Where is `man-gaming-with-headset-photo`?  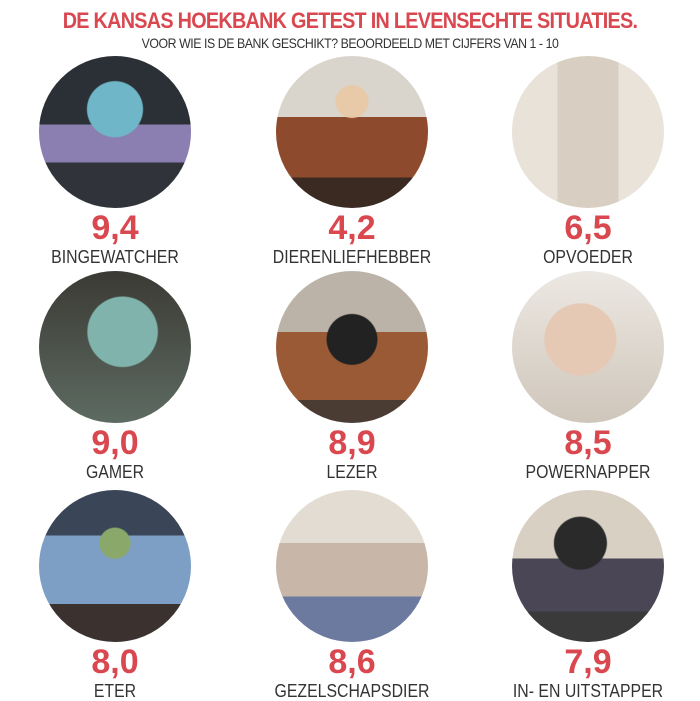 man-gaming-with-headset-photo is located at coordinates (115, 347).